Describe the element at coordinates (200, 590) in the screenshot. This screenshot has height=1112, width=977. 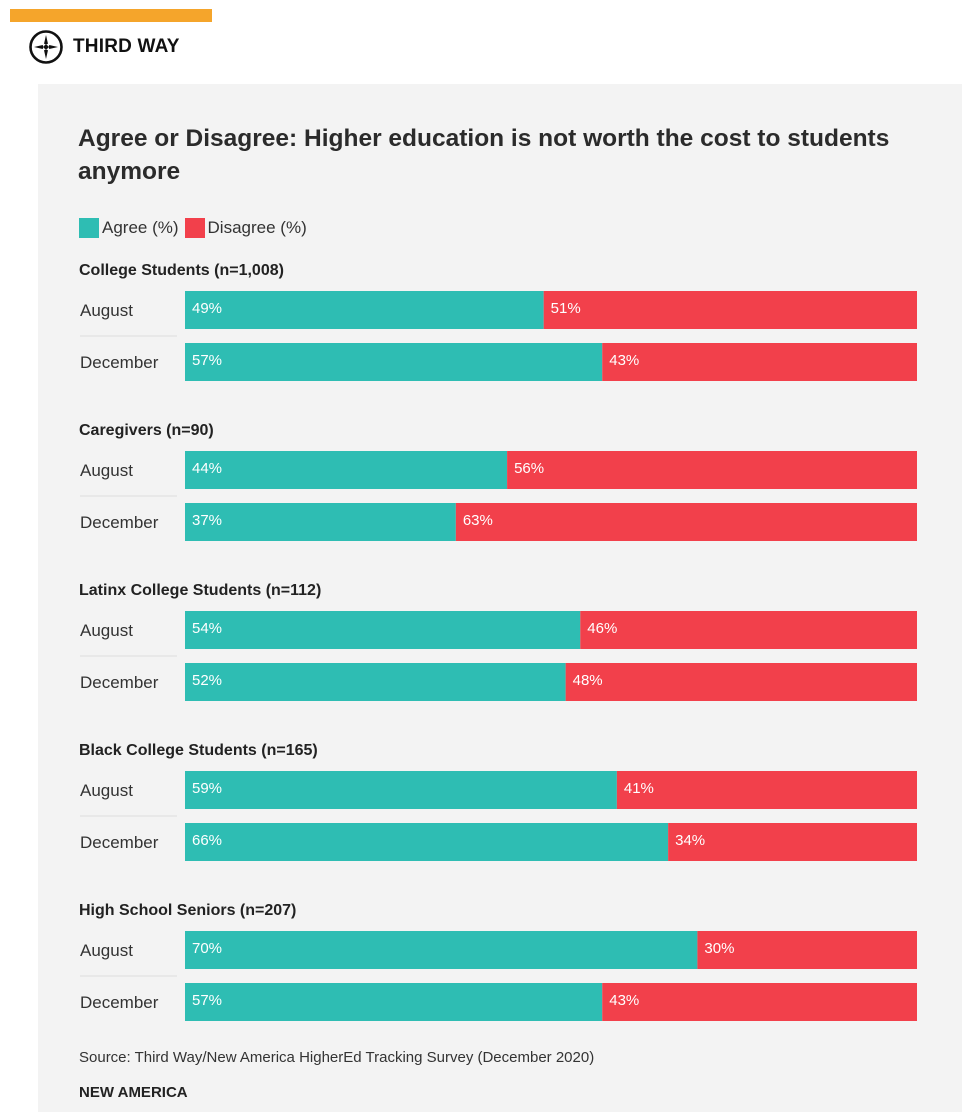
I see `group-label: Latinx College Students (n=112)` at that location.